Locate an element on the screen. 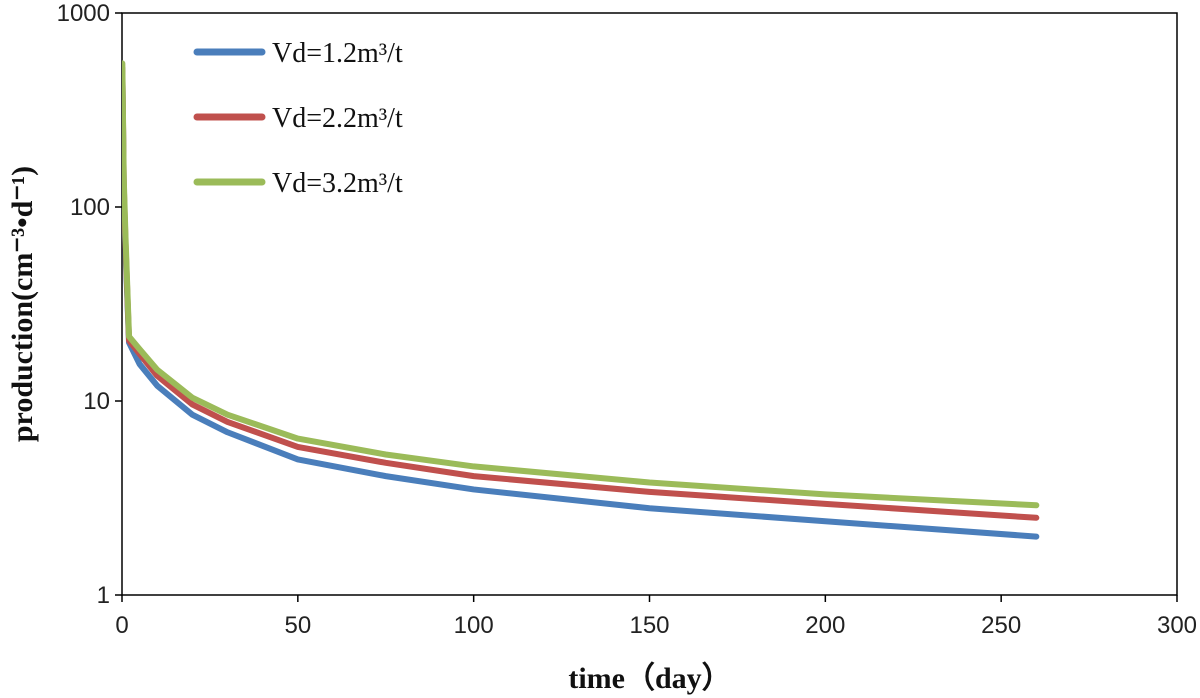  x-tick-label: 50 is located at coordinates (297, 625).